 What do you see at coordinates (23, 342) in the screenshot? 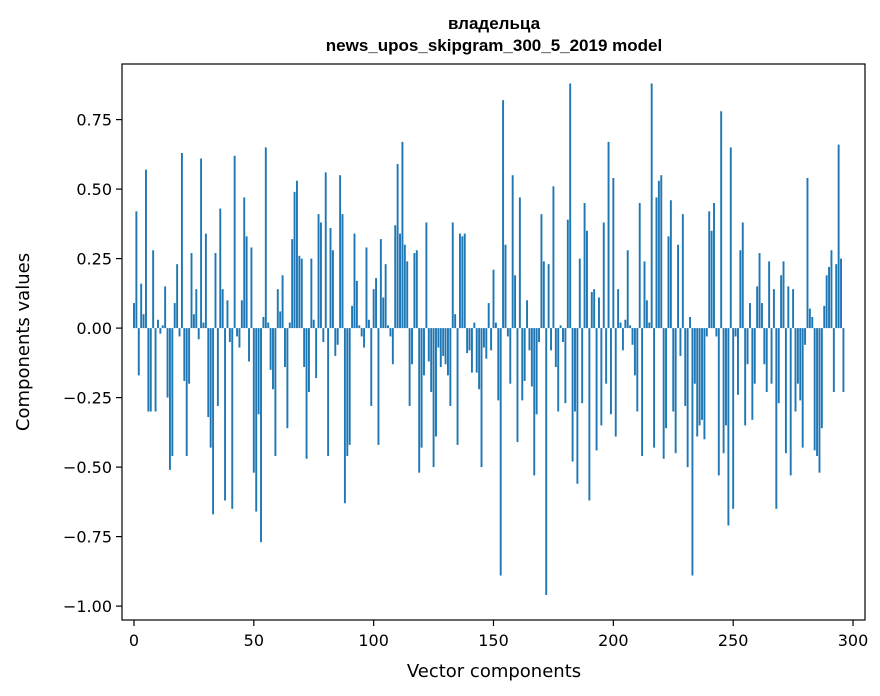
I see `y-axis-label: Components values` at bounding box center [23, 342].